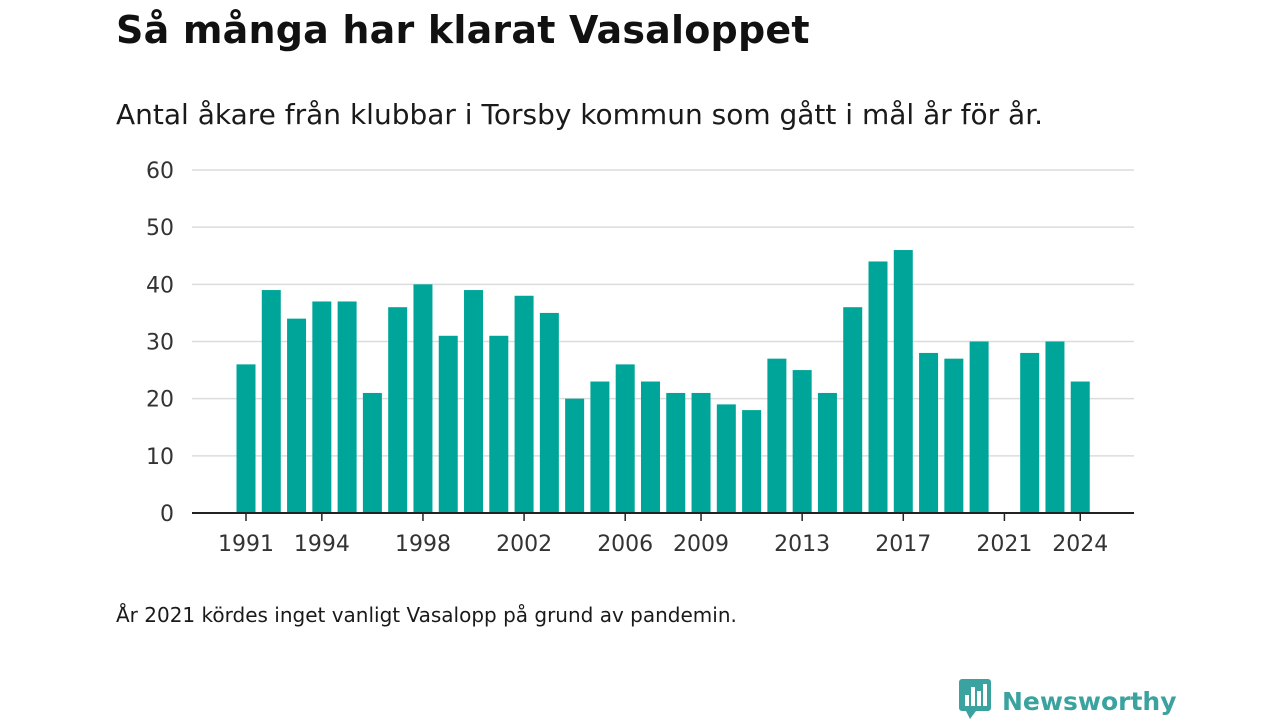 The height and width of the screenshot is (724, 1280). I want to click on bar-2020, so click(979, 427).